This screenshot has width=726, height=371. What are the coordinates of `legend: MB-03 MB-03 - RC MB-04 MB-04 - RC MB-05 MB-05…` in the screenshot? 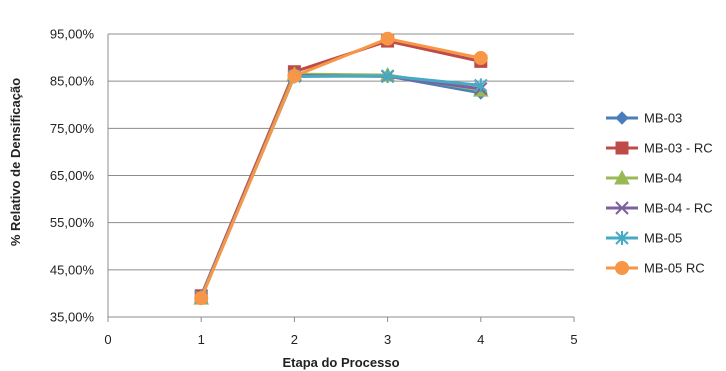 It's located at (659, 193).